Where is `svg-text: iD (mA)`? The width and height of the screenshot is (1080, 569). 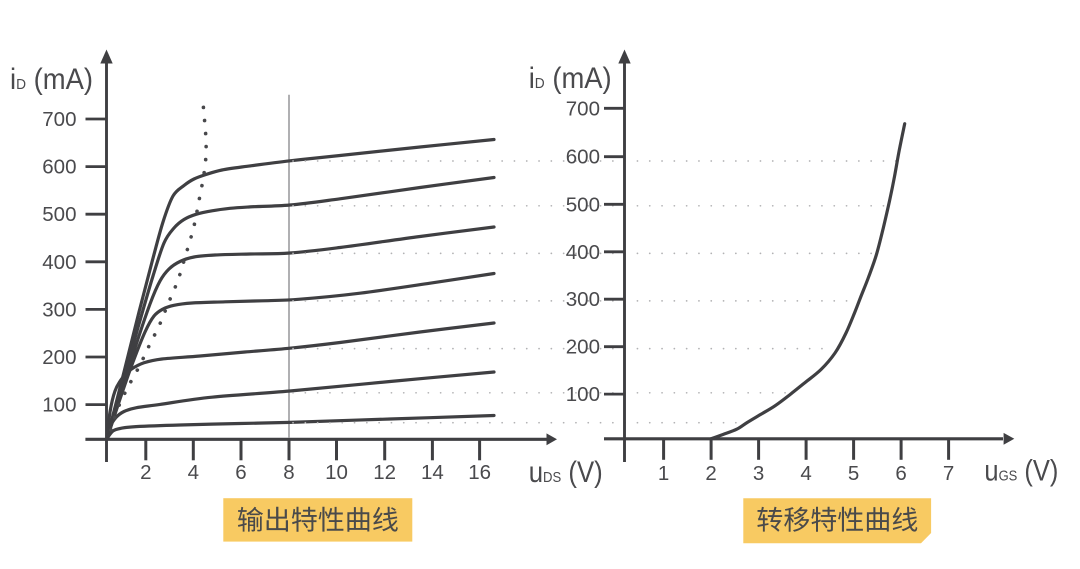
svg-text: iD (mA) is located at coordinates (51, 79).